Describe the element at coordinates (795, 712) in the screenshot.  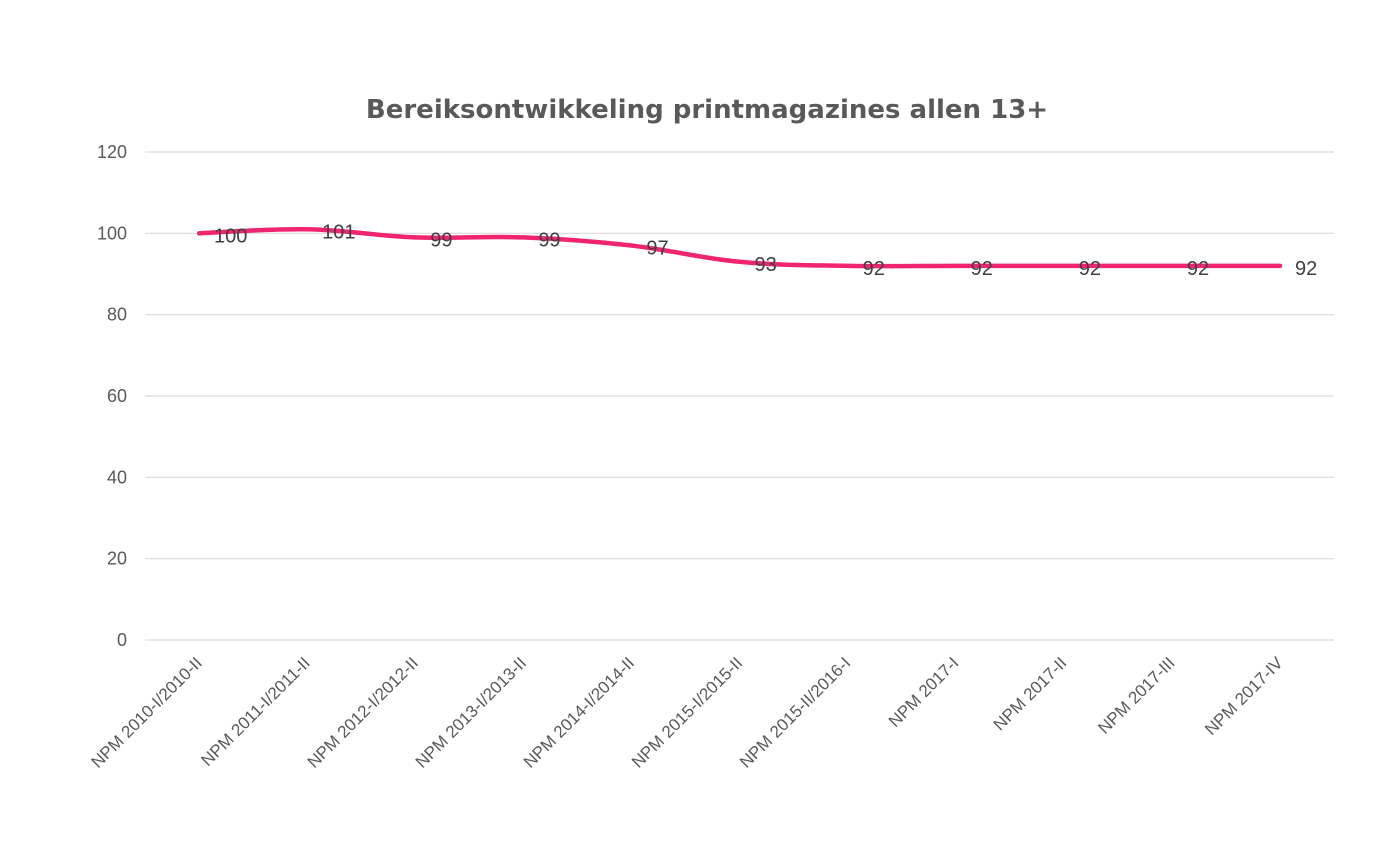
I see `x-tick-label: NPM 2015-II/2016-I` at that location.